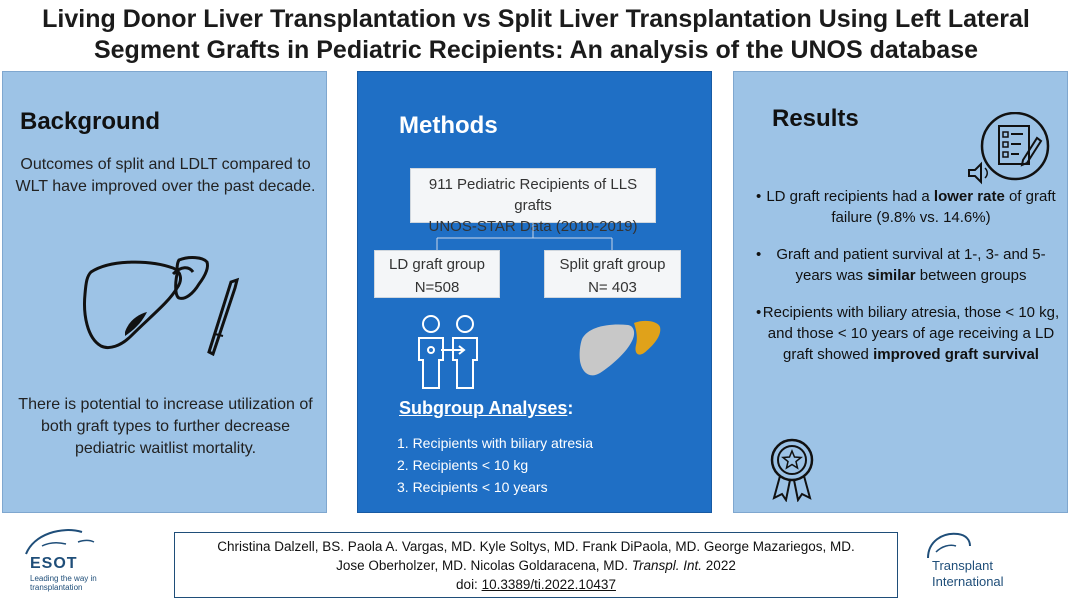 This screenshot has width=1072, height=603. I want to click on citation-journal: Transpl. Int., so click(667, 565).